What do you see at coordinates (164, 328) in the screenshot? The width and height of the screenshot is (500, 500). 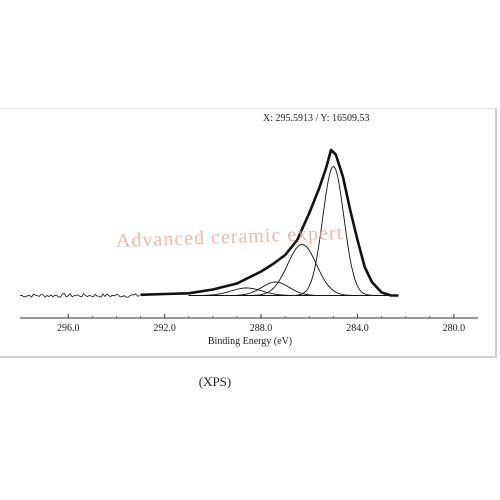 I see `x-tick-label: 292.0` at bounding box center [164, 328].